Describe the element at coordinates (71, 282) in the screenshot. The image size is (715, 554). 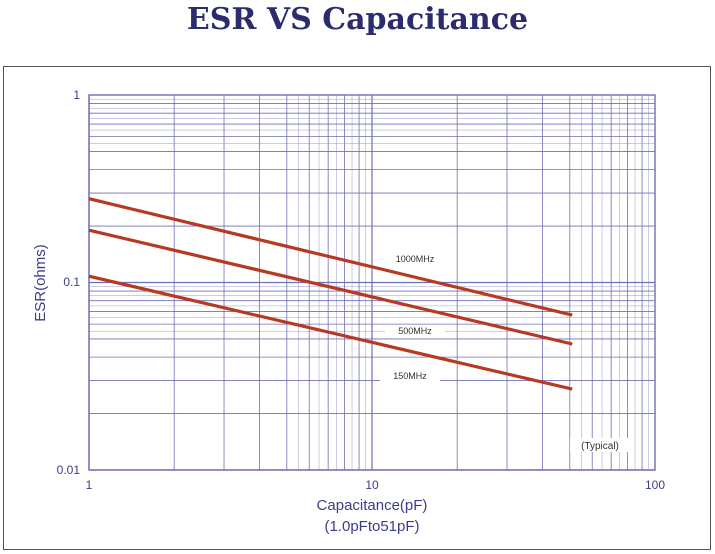
I see `y-tick-label-0.1: 0.1` at that location.